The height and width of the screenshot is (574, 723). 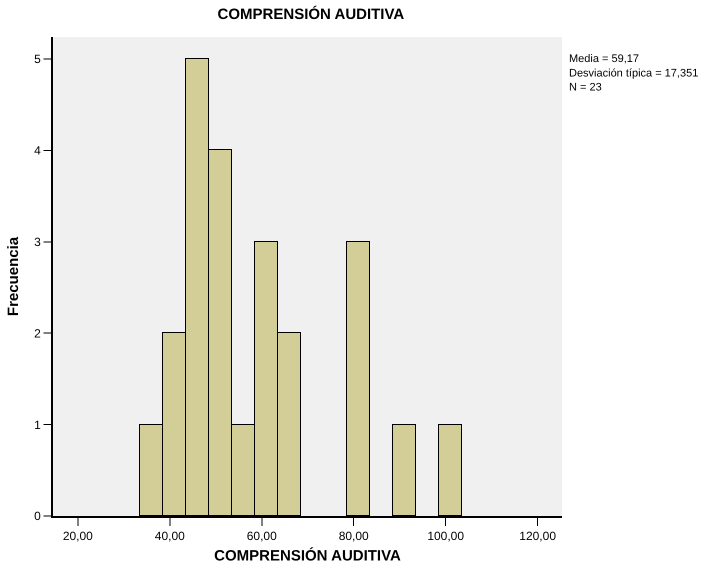 What do you see at coordinates (170, 536) in the screenshot?
I see `x-tick-label: 40,00` at bounding box center [170, 536].